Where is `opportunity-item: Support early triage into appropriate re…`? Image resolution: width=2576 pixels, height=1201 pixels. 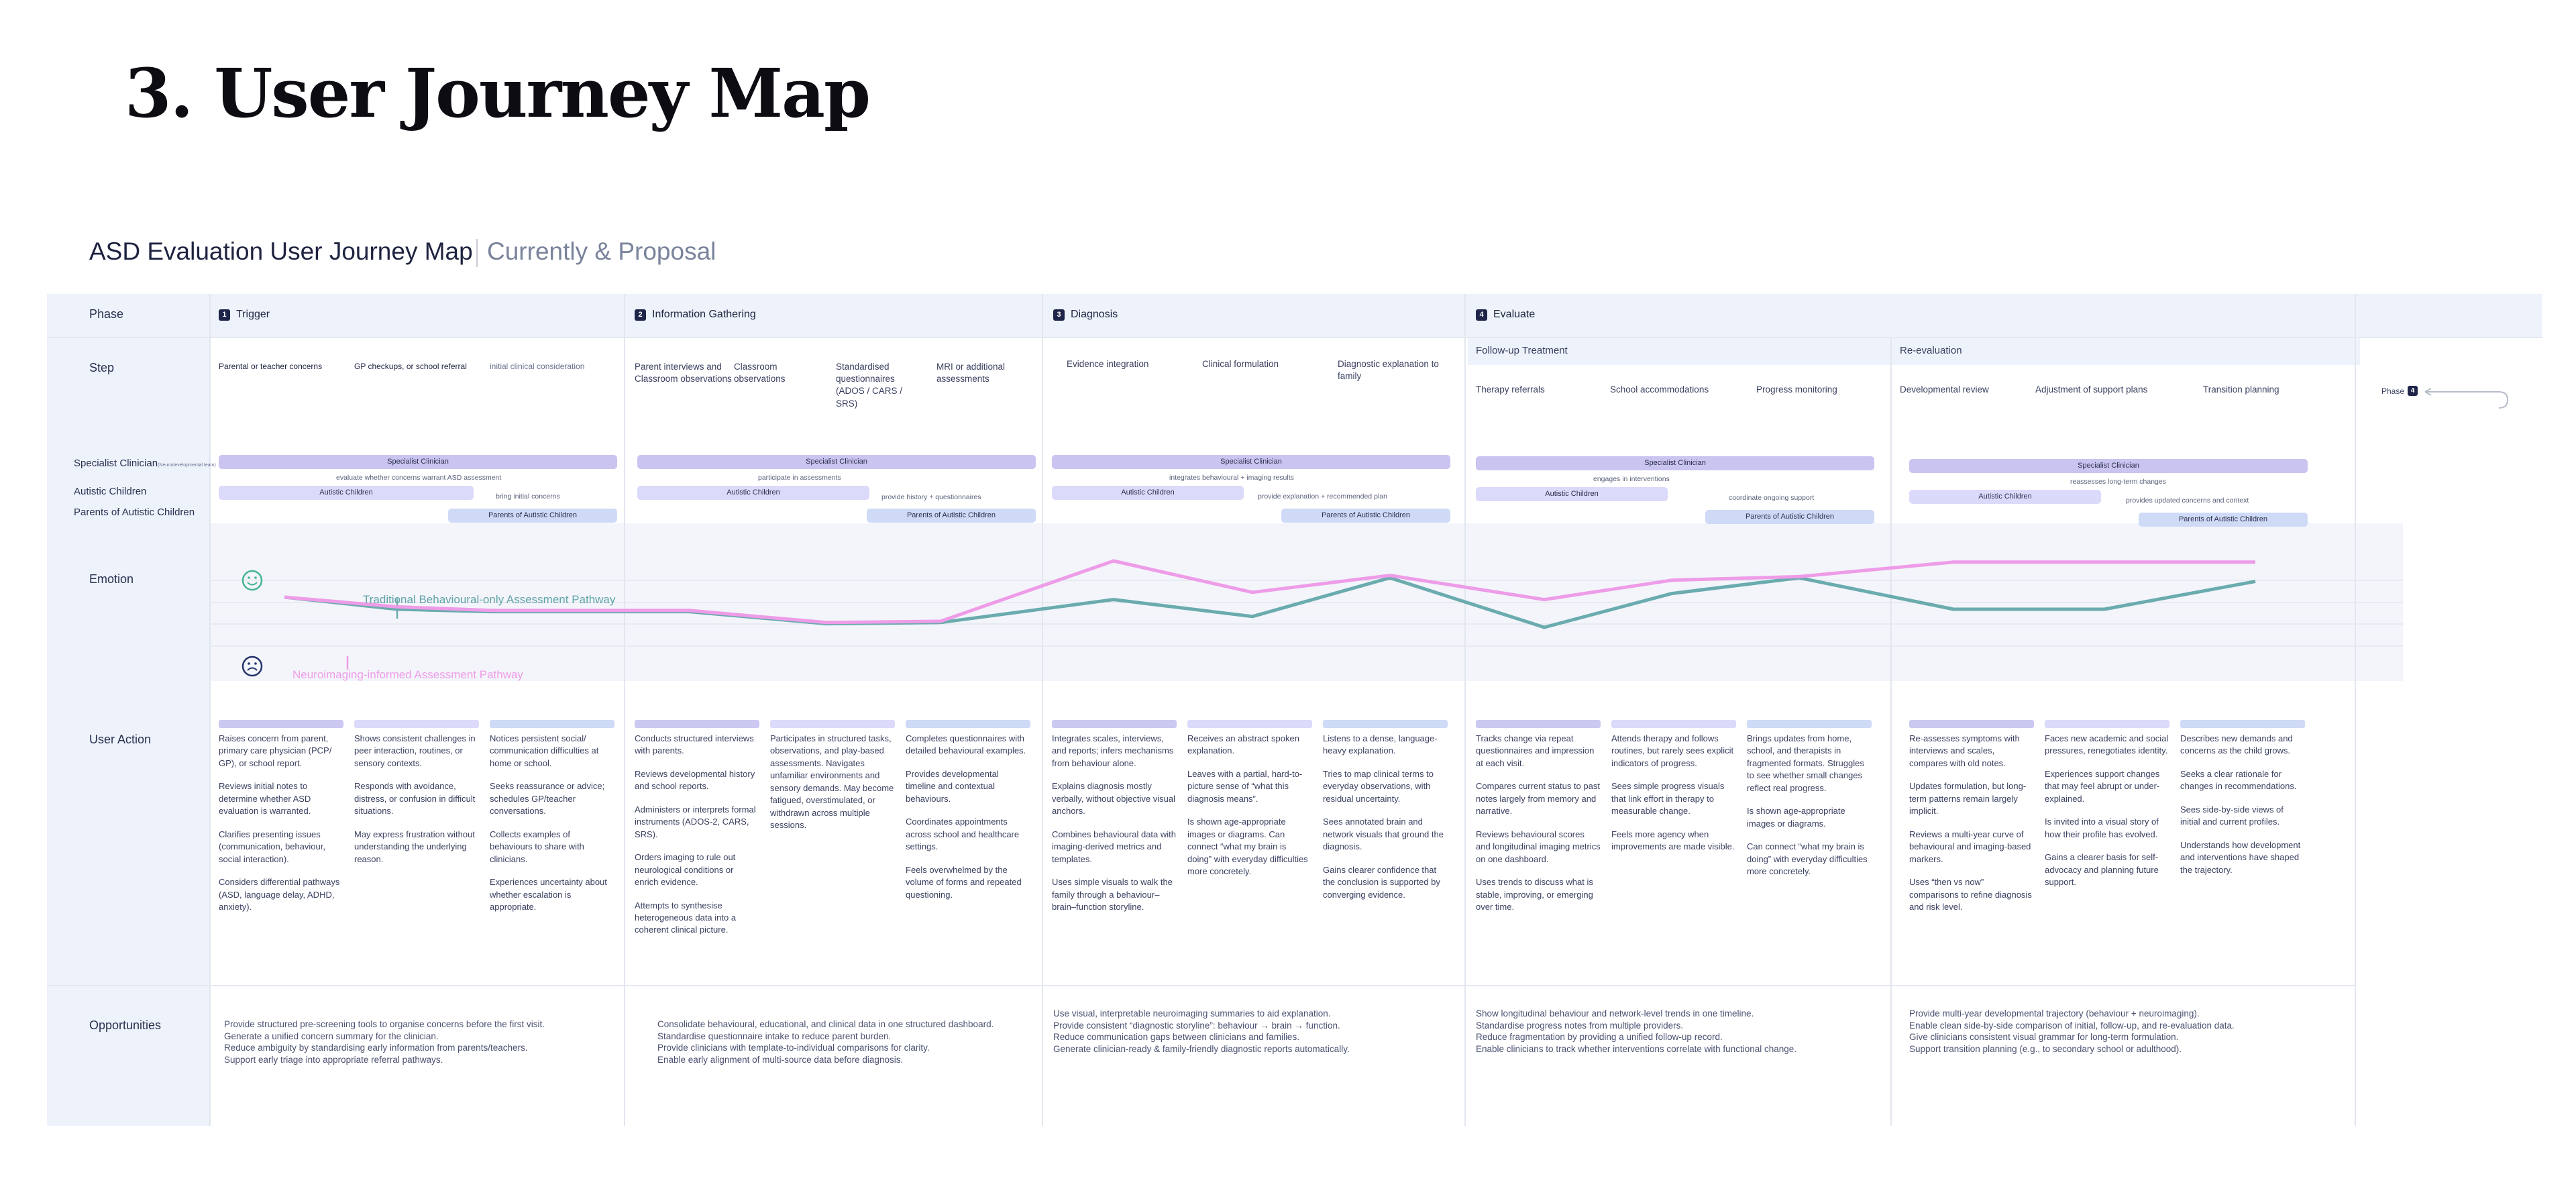
opportunity-item: Support early triage into appropriate re… is located at coordinates (333, 1059).